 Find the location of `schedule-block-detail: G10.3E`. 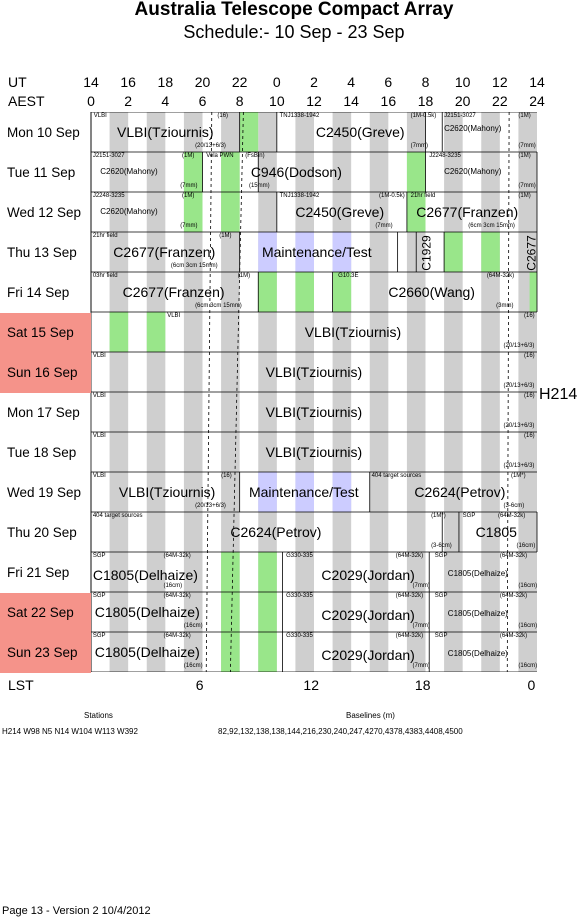

schedule-block-detail: G10.3E is located at coordinates (348, 276).